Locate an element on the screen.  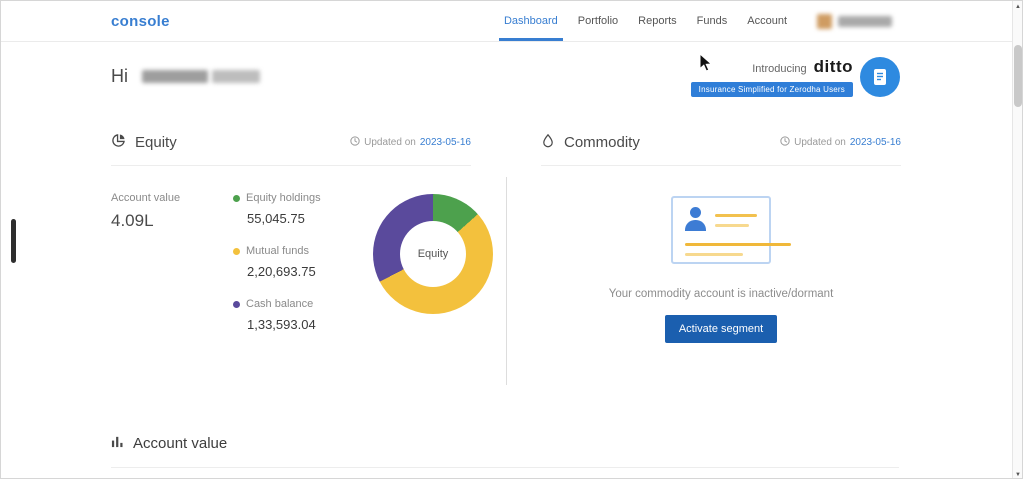
nav-funds: Funds is located at coordinates (712, 21).